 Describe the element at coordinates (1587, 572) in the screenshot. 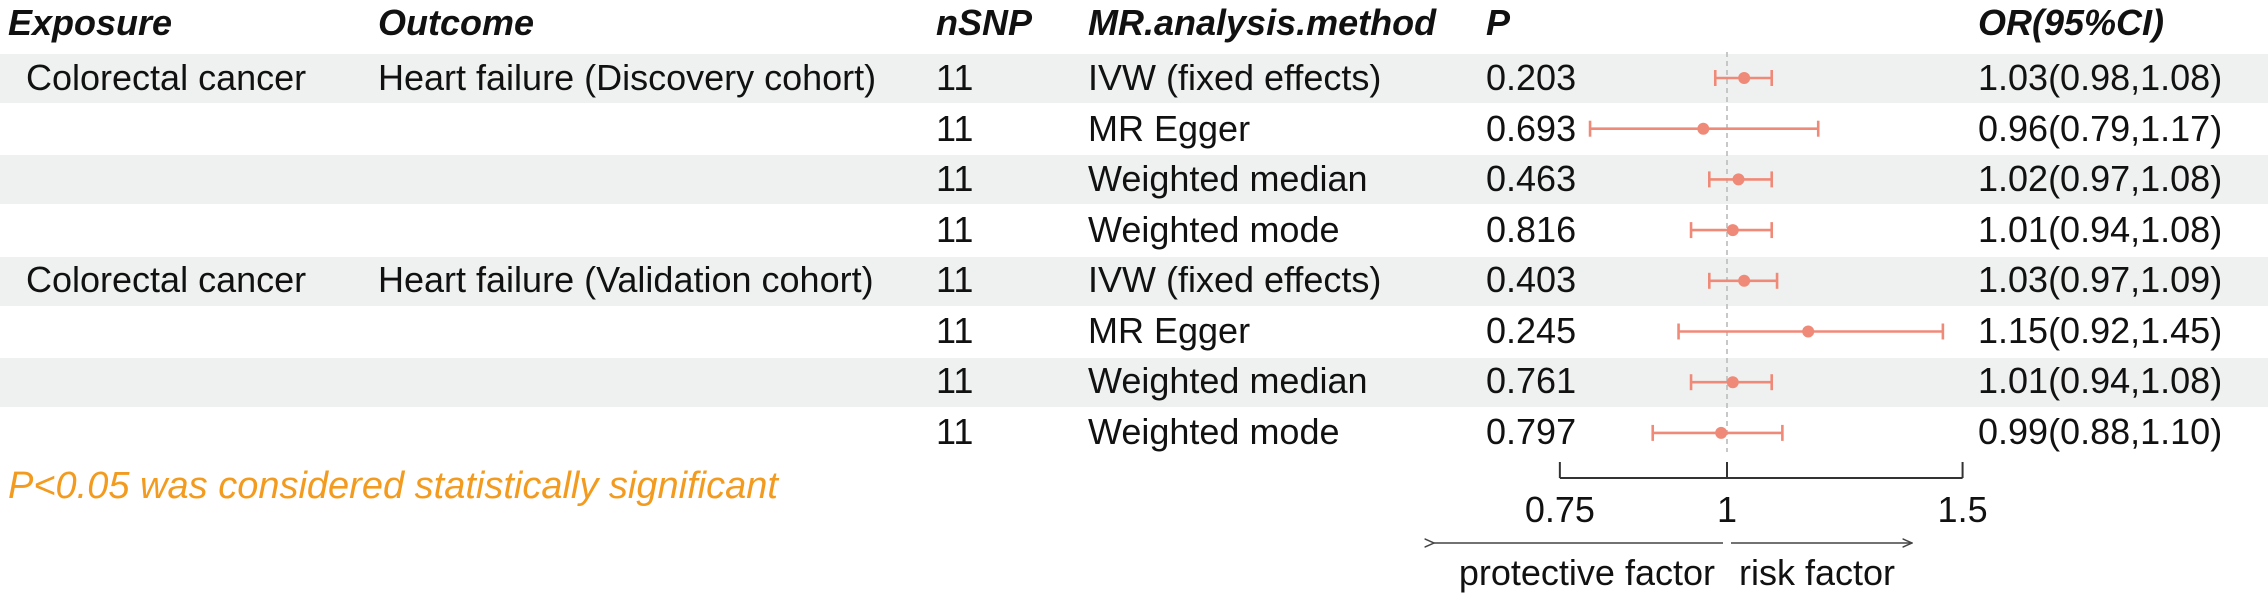

I see `protective-factor-label: protective factor` at that location.